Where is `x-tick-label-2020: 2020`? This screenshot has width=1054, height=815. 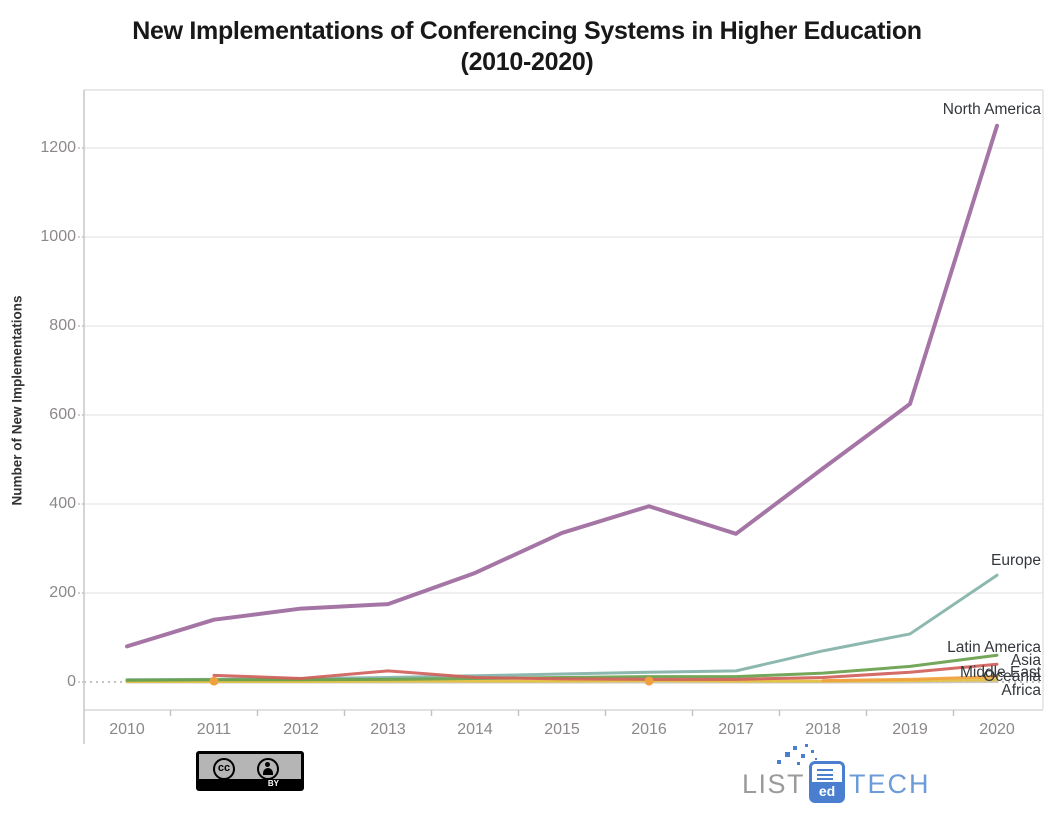
x-tick-label-2020: 2020 is located at coordinates (997, 729).